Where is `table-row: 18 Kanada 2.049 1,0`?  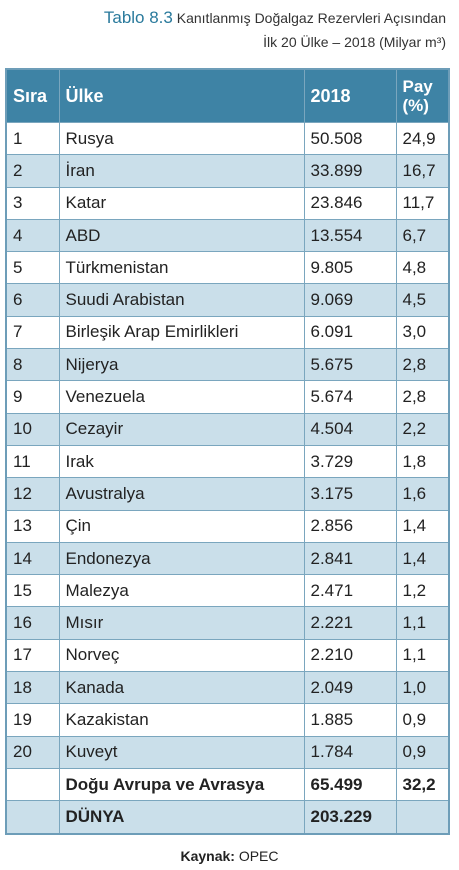 table-row: 18 Kanada 2.049 1,0 is located at coordinates (227, 688).